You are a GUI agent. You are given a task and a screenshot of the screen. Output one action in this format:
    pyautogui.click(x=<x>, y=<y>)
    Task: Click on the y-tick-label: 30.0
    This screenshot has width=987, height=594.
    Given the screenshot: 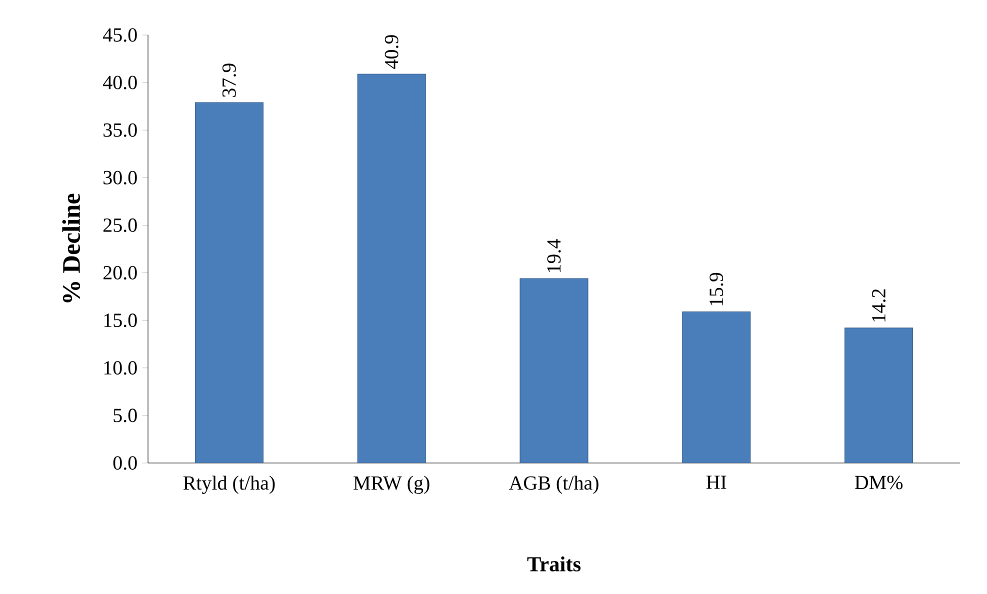 What is the action you would take?
    pyautogui.click(x=120, y=177)
    